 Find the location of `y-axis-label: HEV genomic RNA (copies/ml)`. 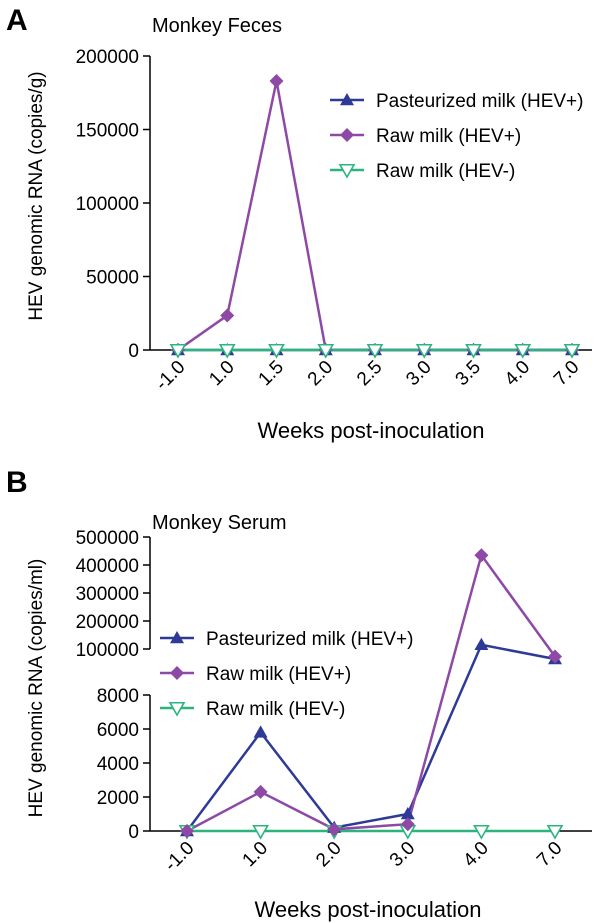

y-axis-label: HEV genomic RNA (copies/ml) is located at coordinates (36, 688).